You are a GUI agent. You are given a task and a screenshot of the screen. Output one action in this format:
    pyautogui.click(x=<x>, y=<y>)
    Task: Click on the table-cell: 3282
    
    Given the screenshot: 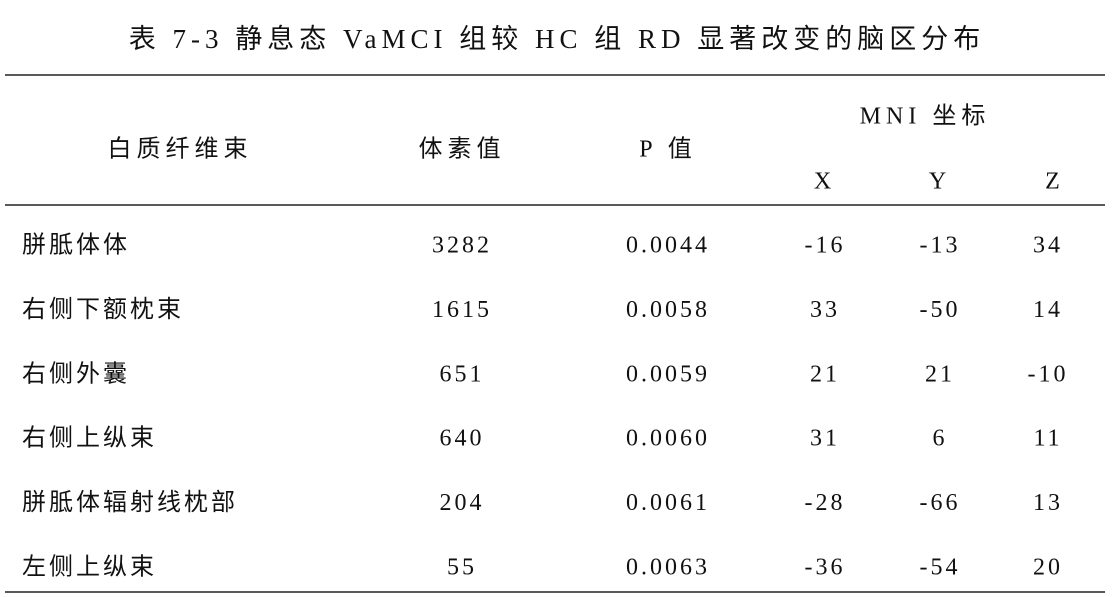 What is the action you would take?
    pyautogui.click(x=462, y=246)
    